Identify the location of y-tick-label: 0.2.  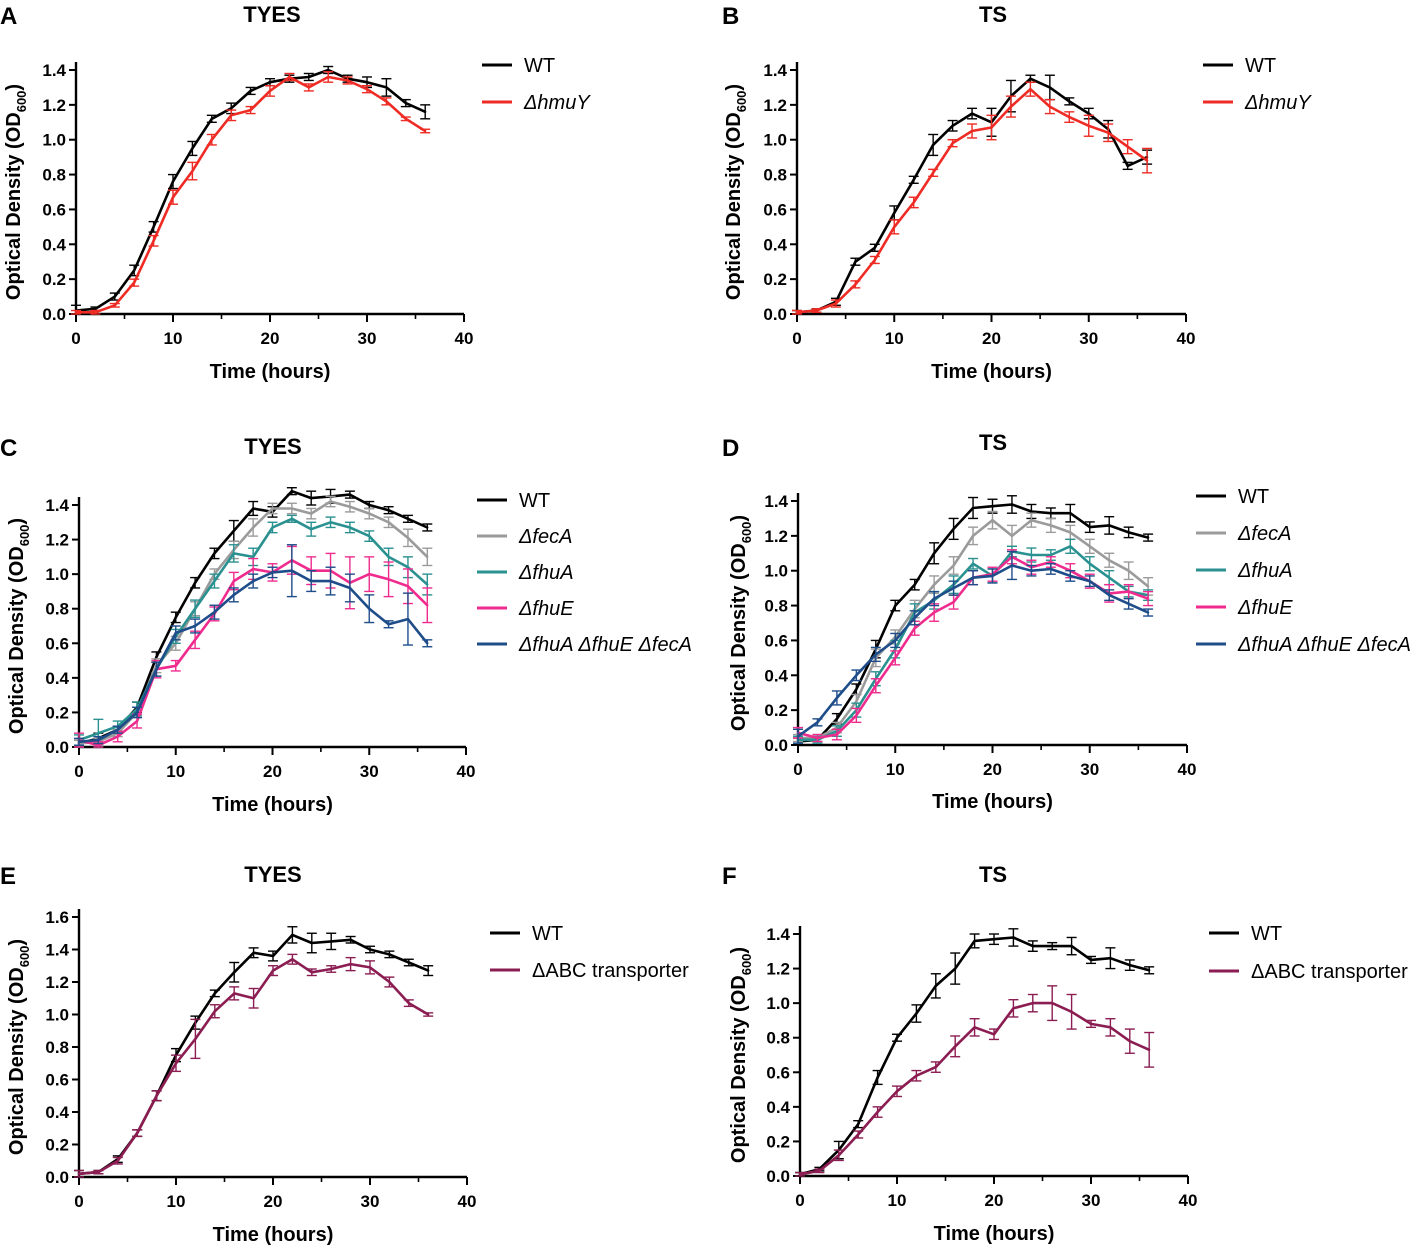
(776, 710).